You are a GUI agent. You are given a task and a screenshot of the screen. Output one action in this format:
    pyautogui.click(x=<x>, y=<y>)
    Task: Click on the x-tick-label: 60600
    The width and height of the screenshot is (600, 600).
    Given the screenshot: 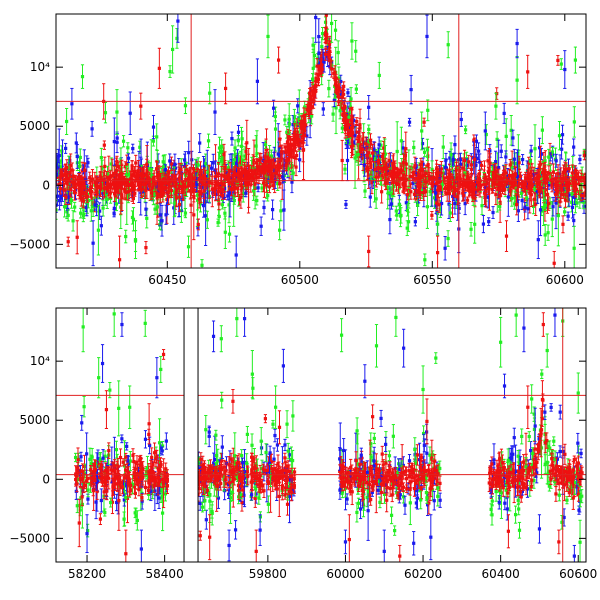 What is the action you would take?
    pyautogui.click(x=565, y=280)
    